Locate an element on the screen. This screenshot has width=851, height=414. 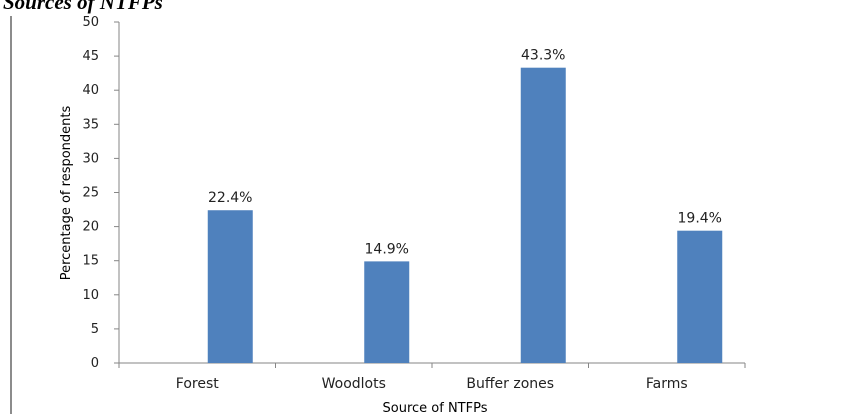
bar-data-label: 14.9% is located at coordinates (387, 249).